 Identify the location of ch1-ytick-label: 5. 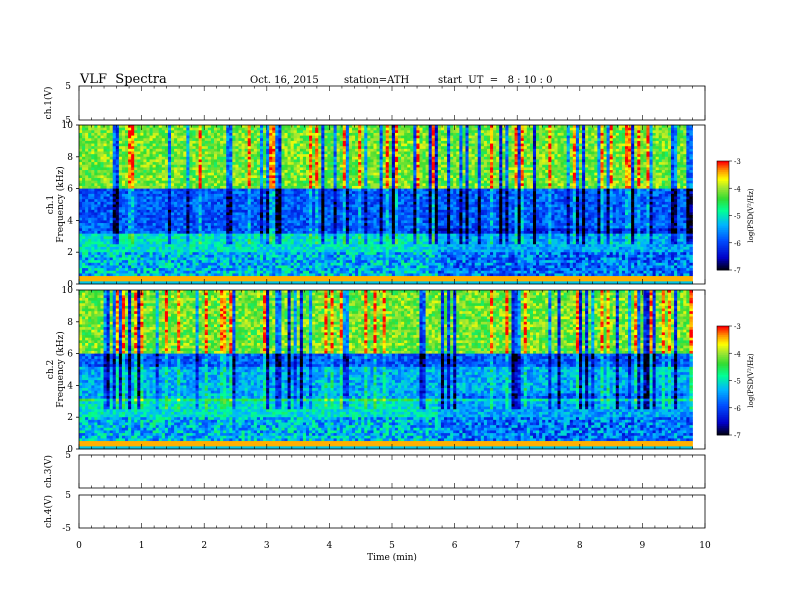
(68, 87).